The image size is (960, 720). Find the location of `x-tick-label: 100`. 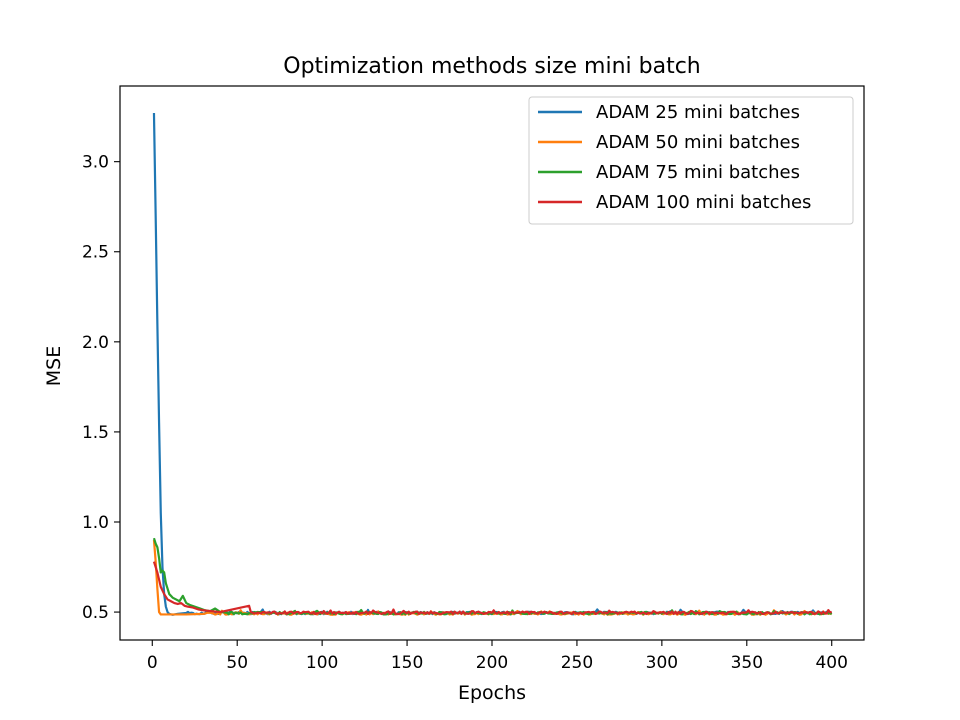

x-tick-label: 100 is located at coordinates (322, 663).